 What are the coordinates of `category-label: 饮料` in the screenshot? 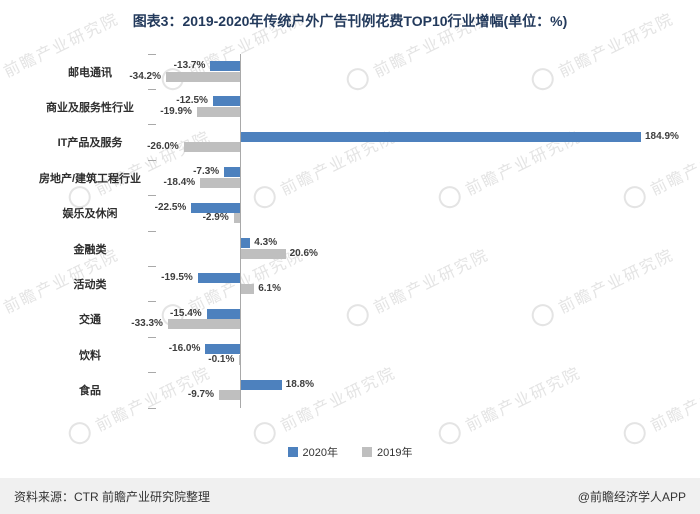 It's located at (90, 355).